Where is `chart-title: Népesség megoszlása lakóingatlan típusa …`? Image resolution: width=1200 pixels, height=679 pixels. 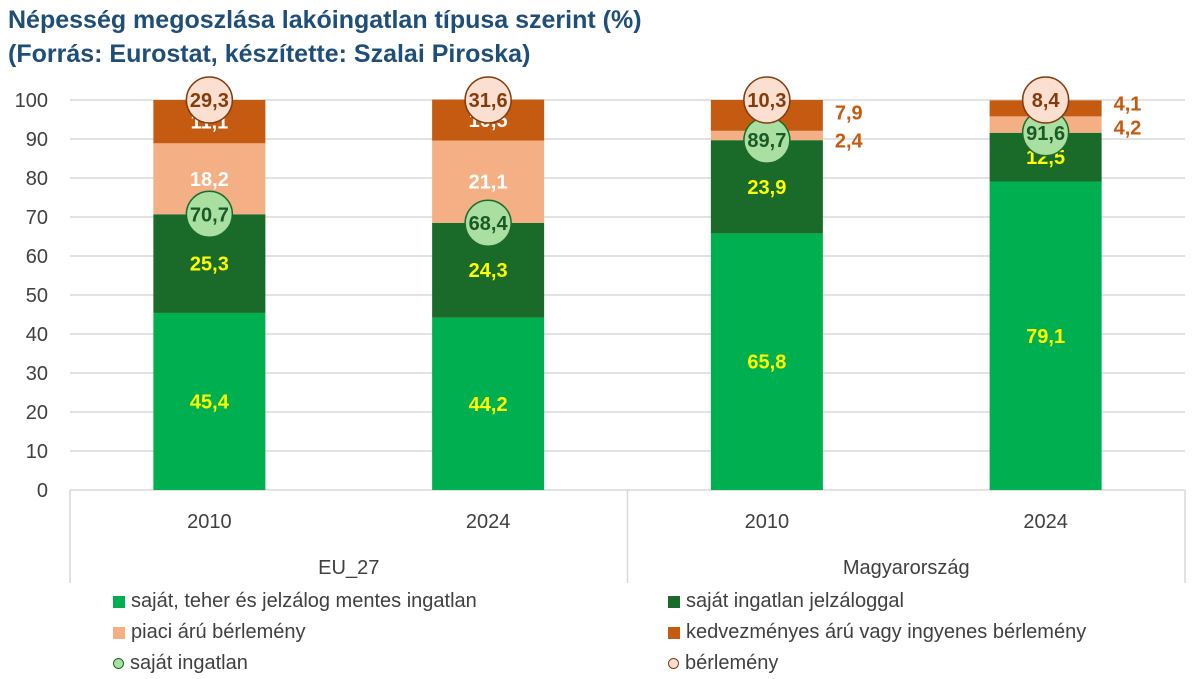 chart-title: Népesség megoszlása lakóingatlan típusa … is located at coordinates (325, 20).